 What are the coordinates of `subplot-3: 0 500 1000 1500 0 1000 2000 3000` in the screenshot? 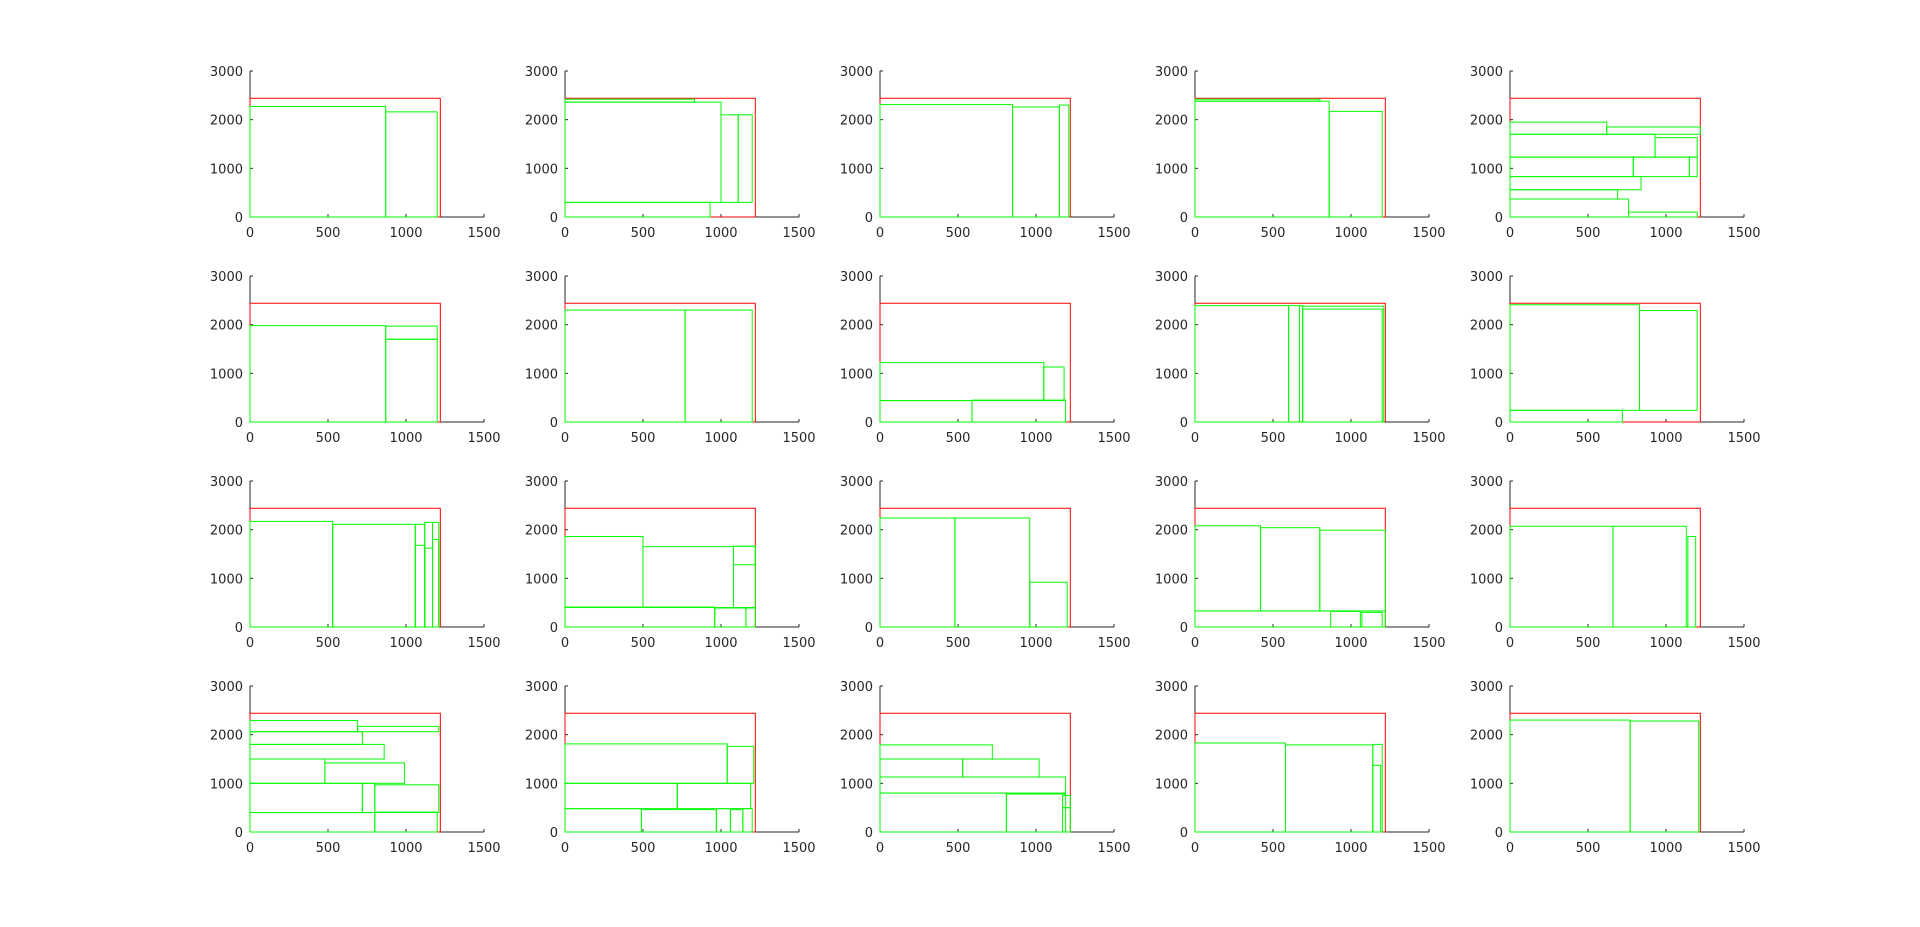 It's located at (985, 153).